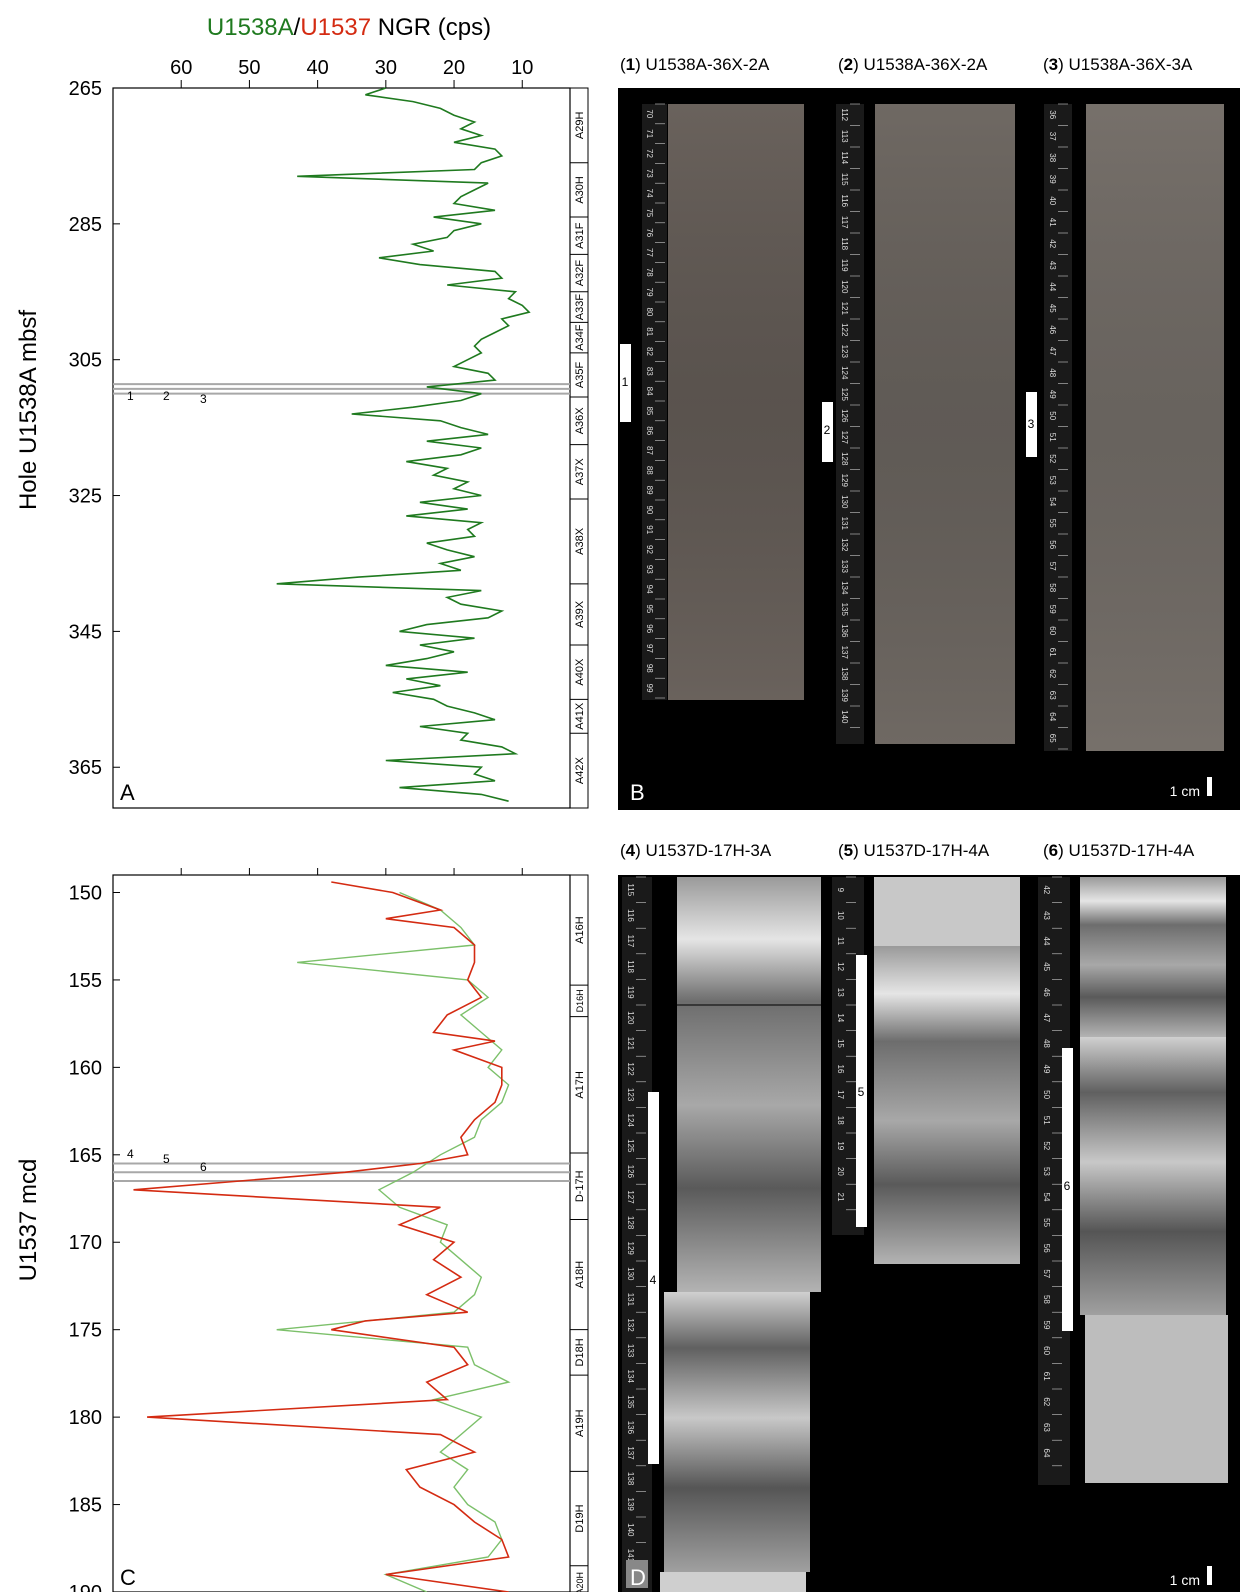  Describe the element at coordinates (130, 1154) in the screenshot. I see `marker-label-4: 4` at that location.